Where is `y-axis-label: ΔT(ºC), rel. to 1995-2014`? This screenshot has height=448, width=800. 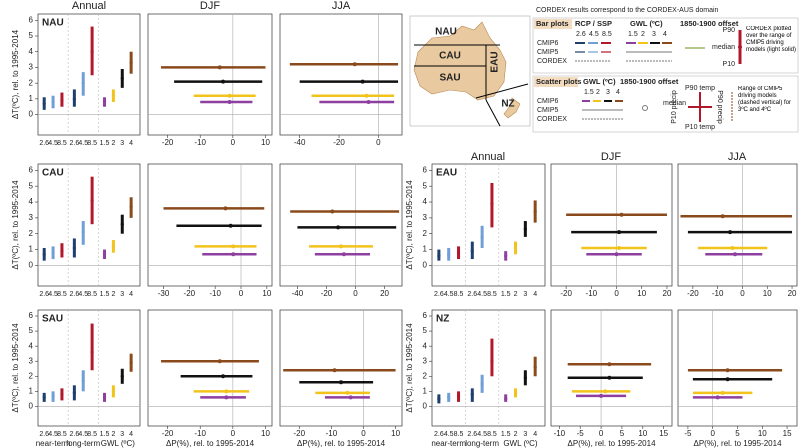 y-axis-label: ΔT(ºC), rel. to 1995-2014 is located at coordinates (15, 368).